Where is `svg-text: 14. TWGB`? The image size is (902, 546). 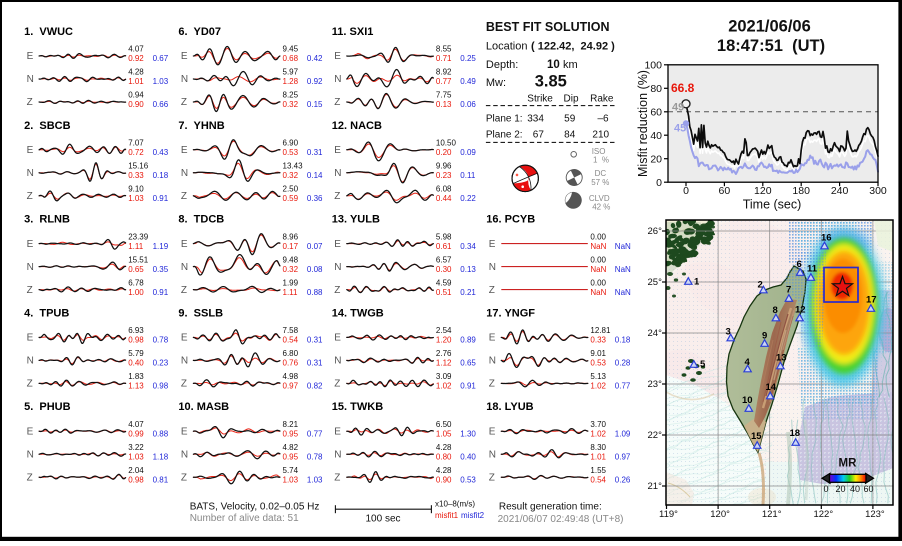 svg-text: 14. TWGB is located at coordinates (358, 313).